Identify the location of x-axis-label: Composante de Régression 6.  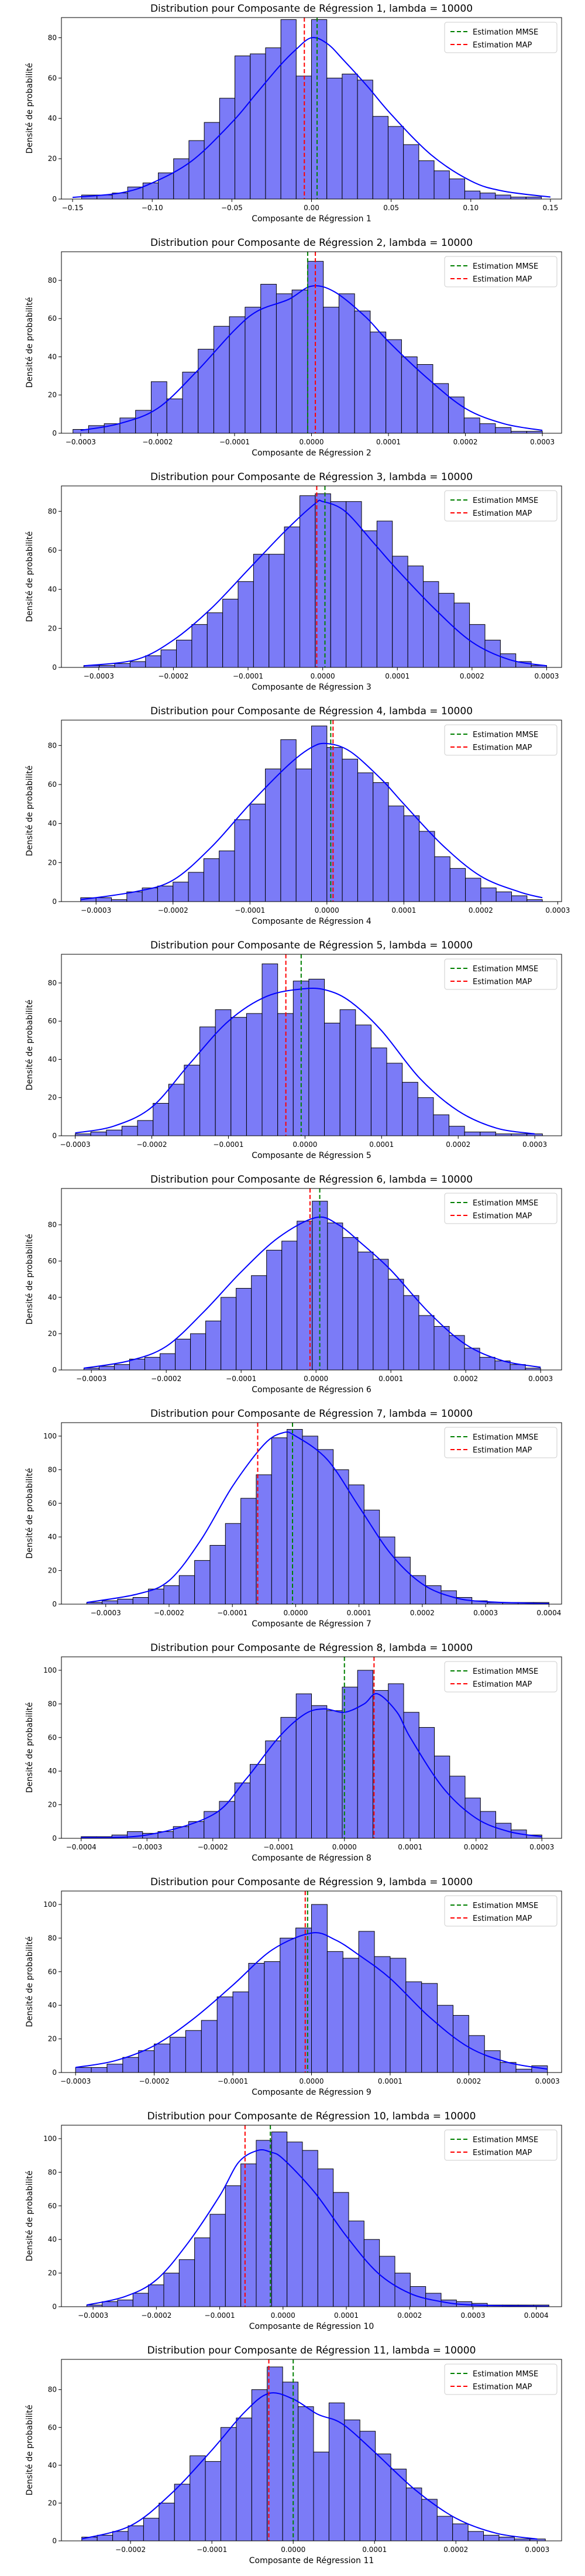
(311, 1390).